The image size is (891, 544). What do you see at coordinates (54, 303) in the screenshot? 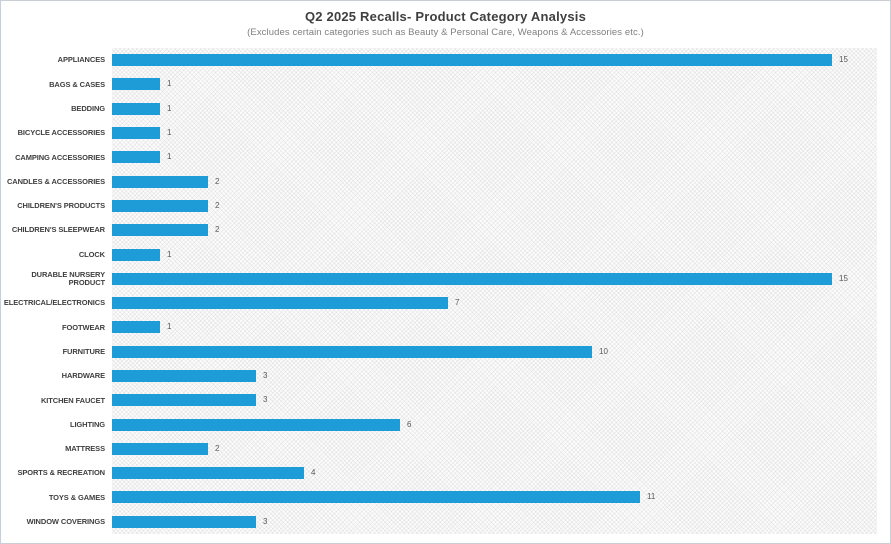
I see `category-label: ELECTRICAL/ELECTRONICS` at bounding box center [54, 303].